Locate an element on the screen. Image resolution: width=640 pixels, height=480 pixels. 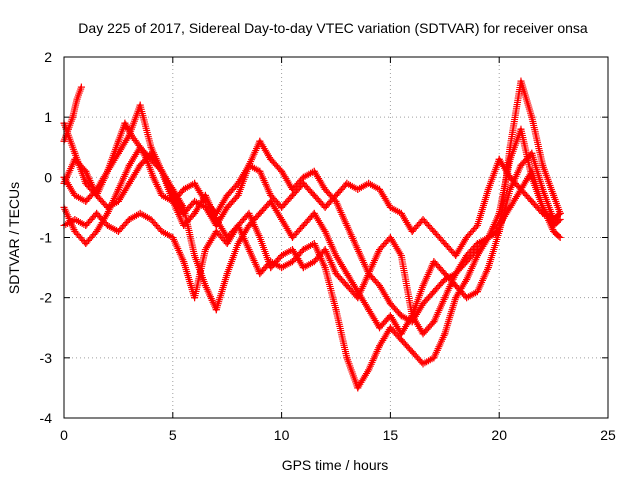
x-axis-label: GPS time / hours is located at coordinates (335, 465).